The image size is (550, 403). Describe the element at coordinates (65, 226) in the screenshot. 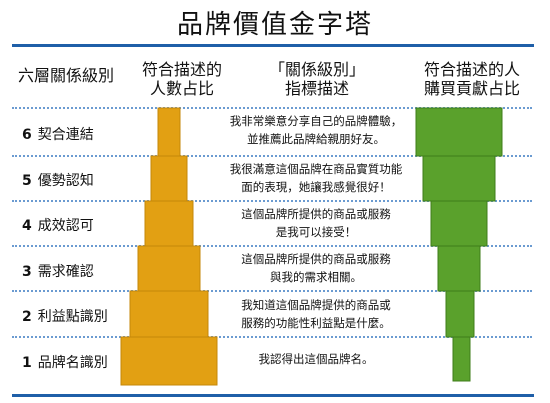

I see `level-name: 成效認可` at that location.